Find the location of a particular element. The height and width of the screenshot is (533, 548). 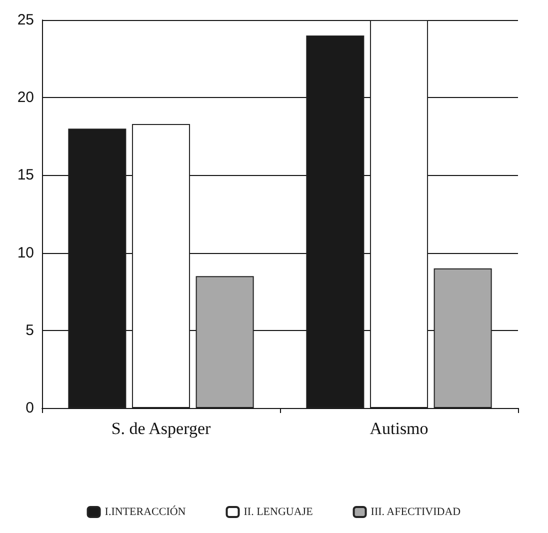

x-tick-label: S. de Asperger is located at coordinates (161, 428).